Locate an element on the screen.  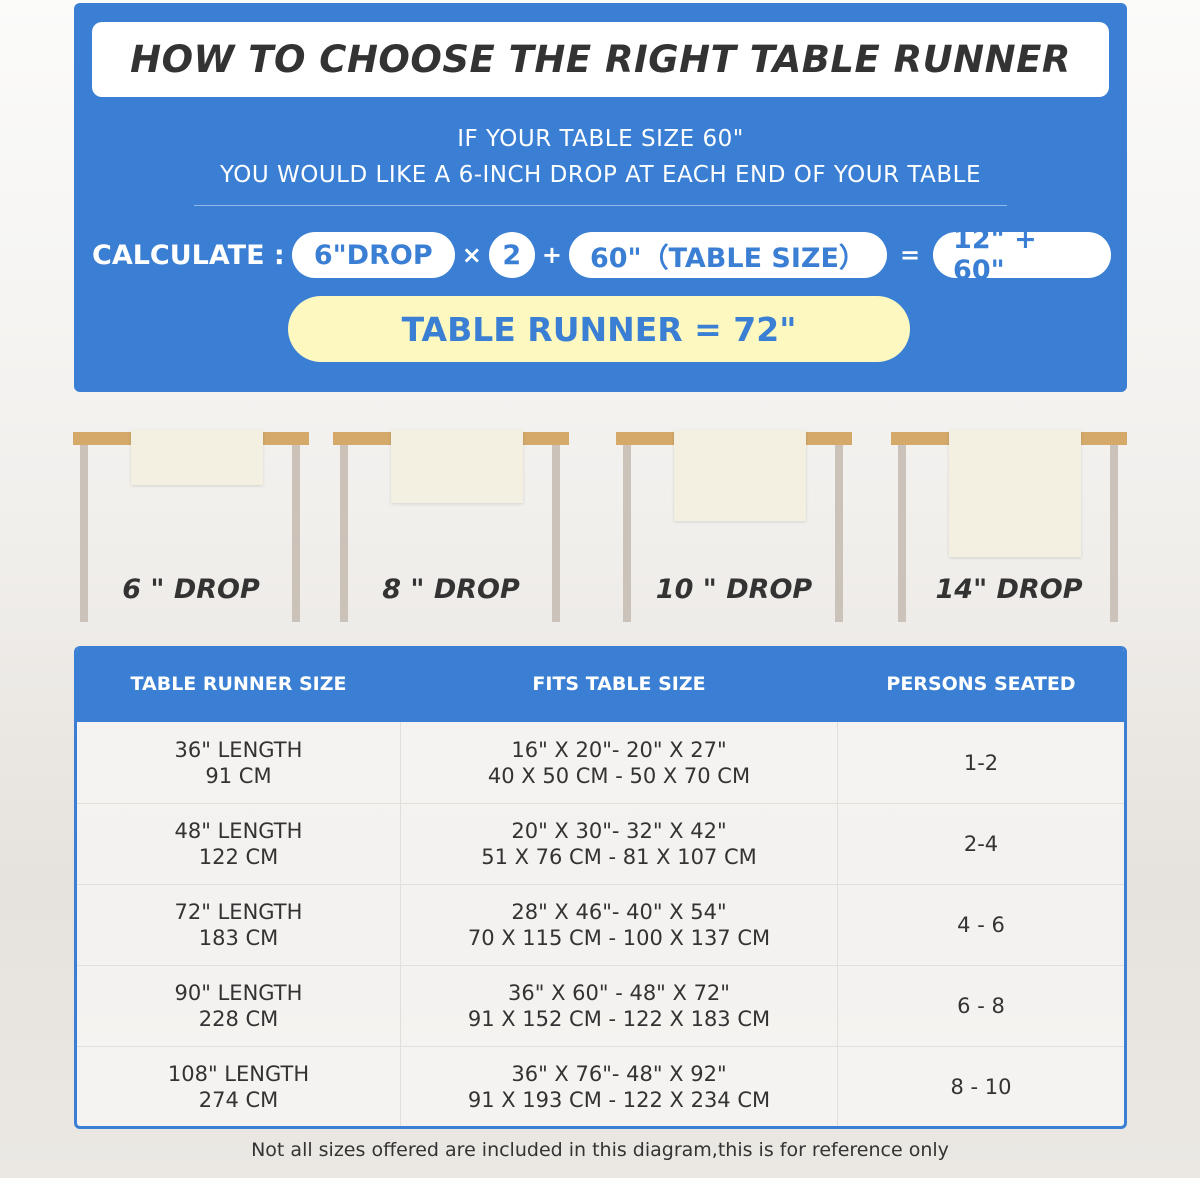
runner-size-cell: 108" LENGTH 274 CM is located at coordinates (238, 1086).